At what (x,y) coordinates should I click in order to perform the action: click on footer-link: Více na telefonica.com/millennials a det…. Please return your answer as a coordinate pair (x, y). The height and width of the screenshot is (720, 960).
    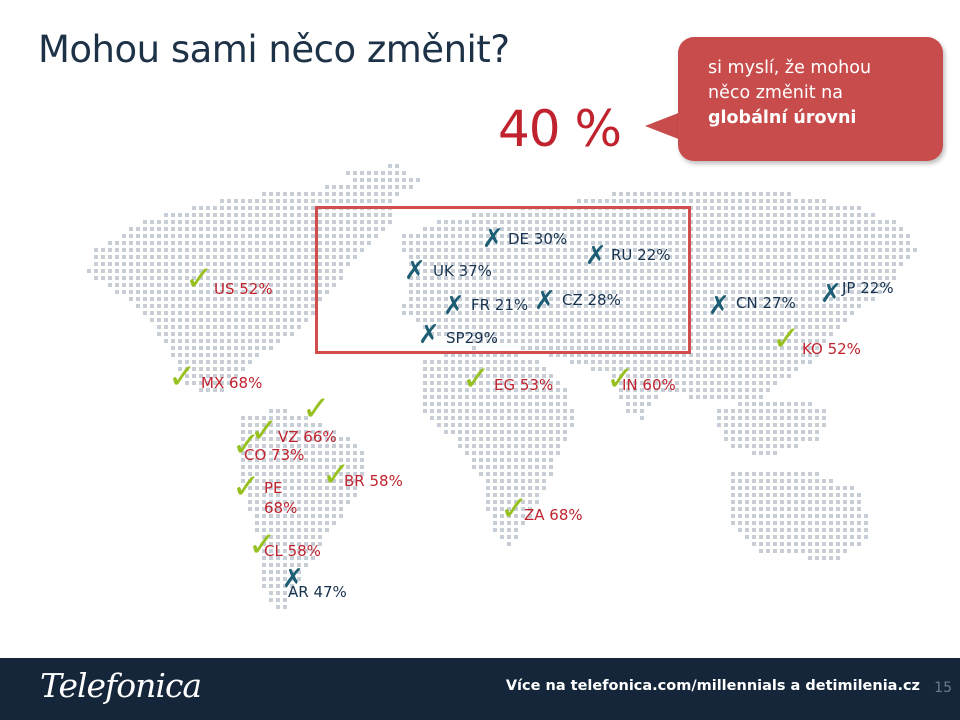
    Looking at the image, I should click on (712, 686).